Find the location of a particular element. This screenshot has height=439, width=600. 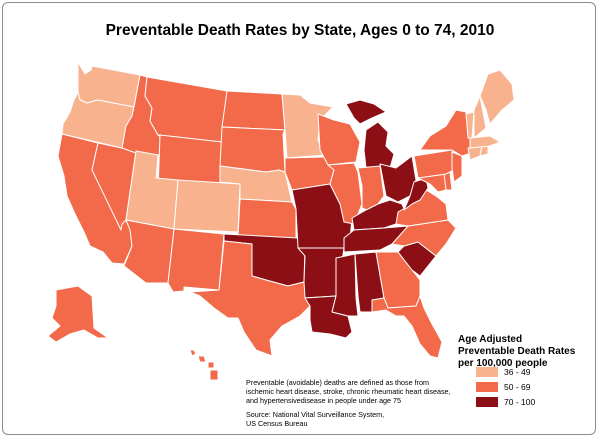

state-sd is located at coordinates (252, 149).